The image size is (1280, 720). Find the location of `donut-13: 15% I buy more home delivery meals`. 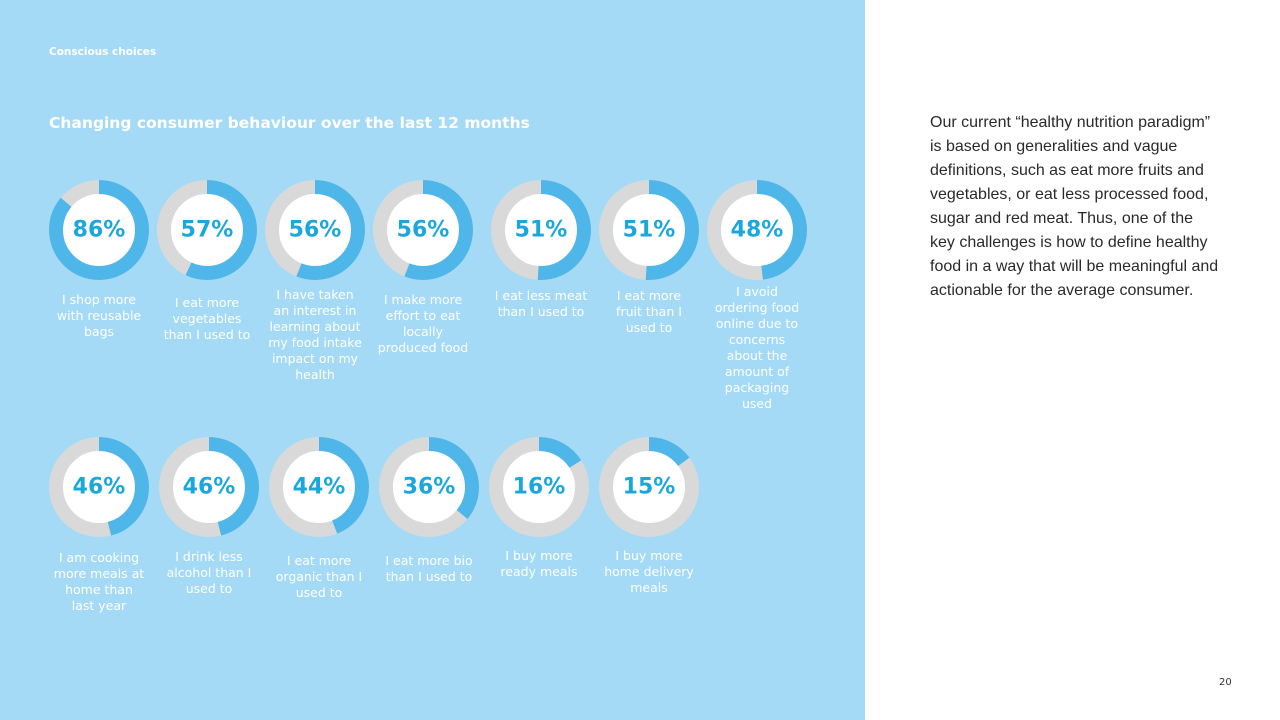

donut-13: 15% I buy more home delivery meals is located at coordinates (649, 516).